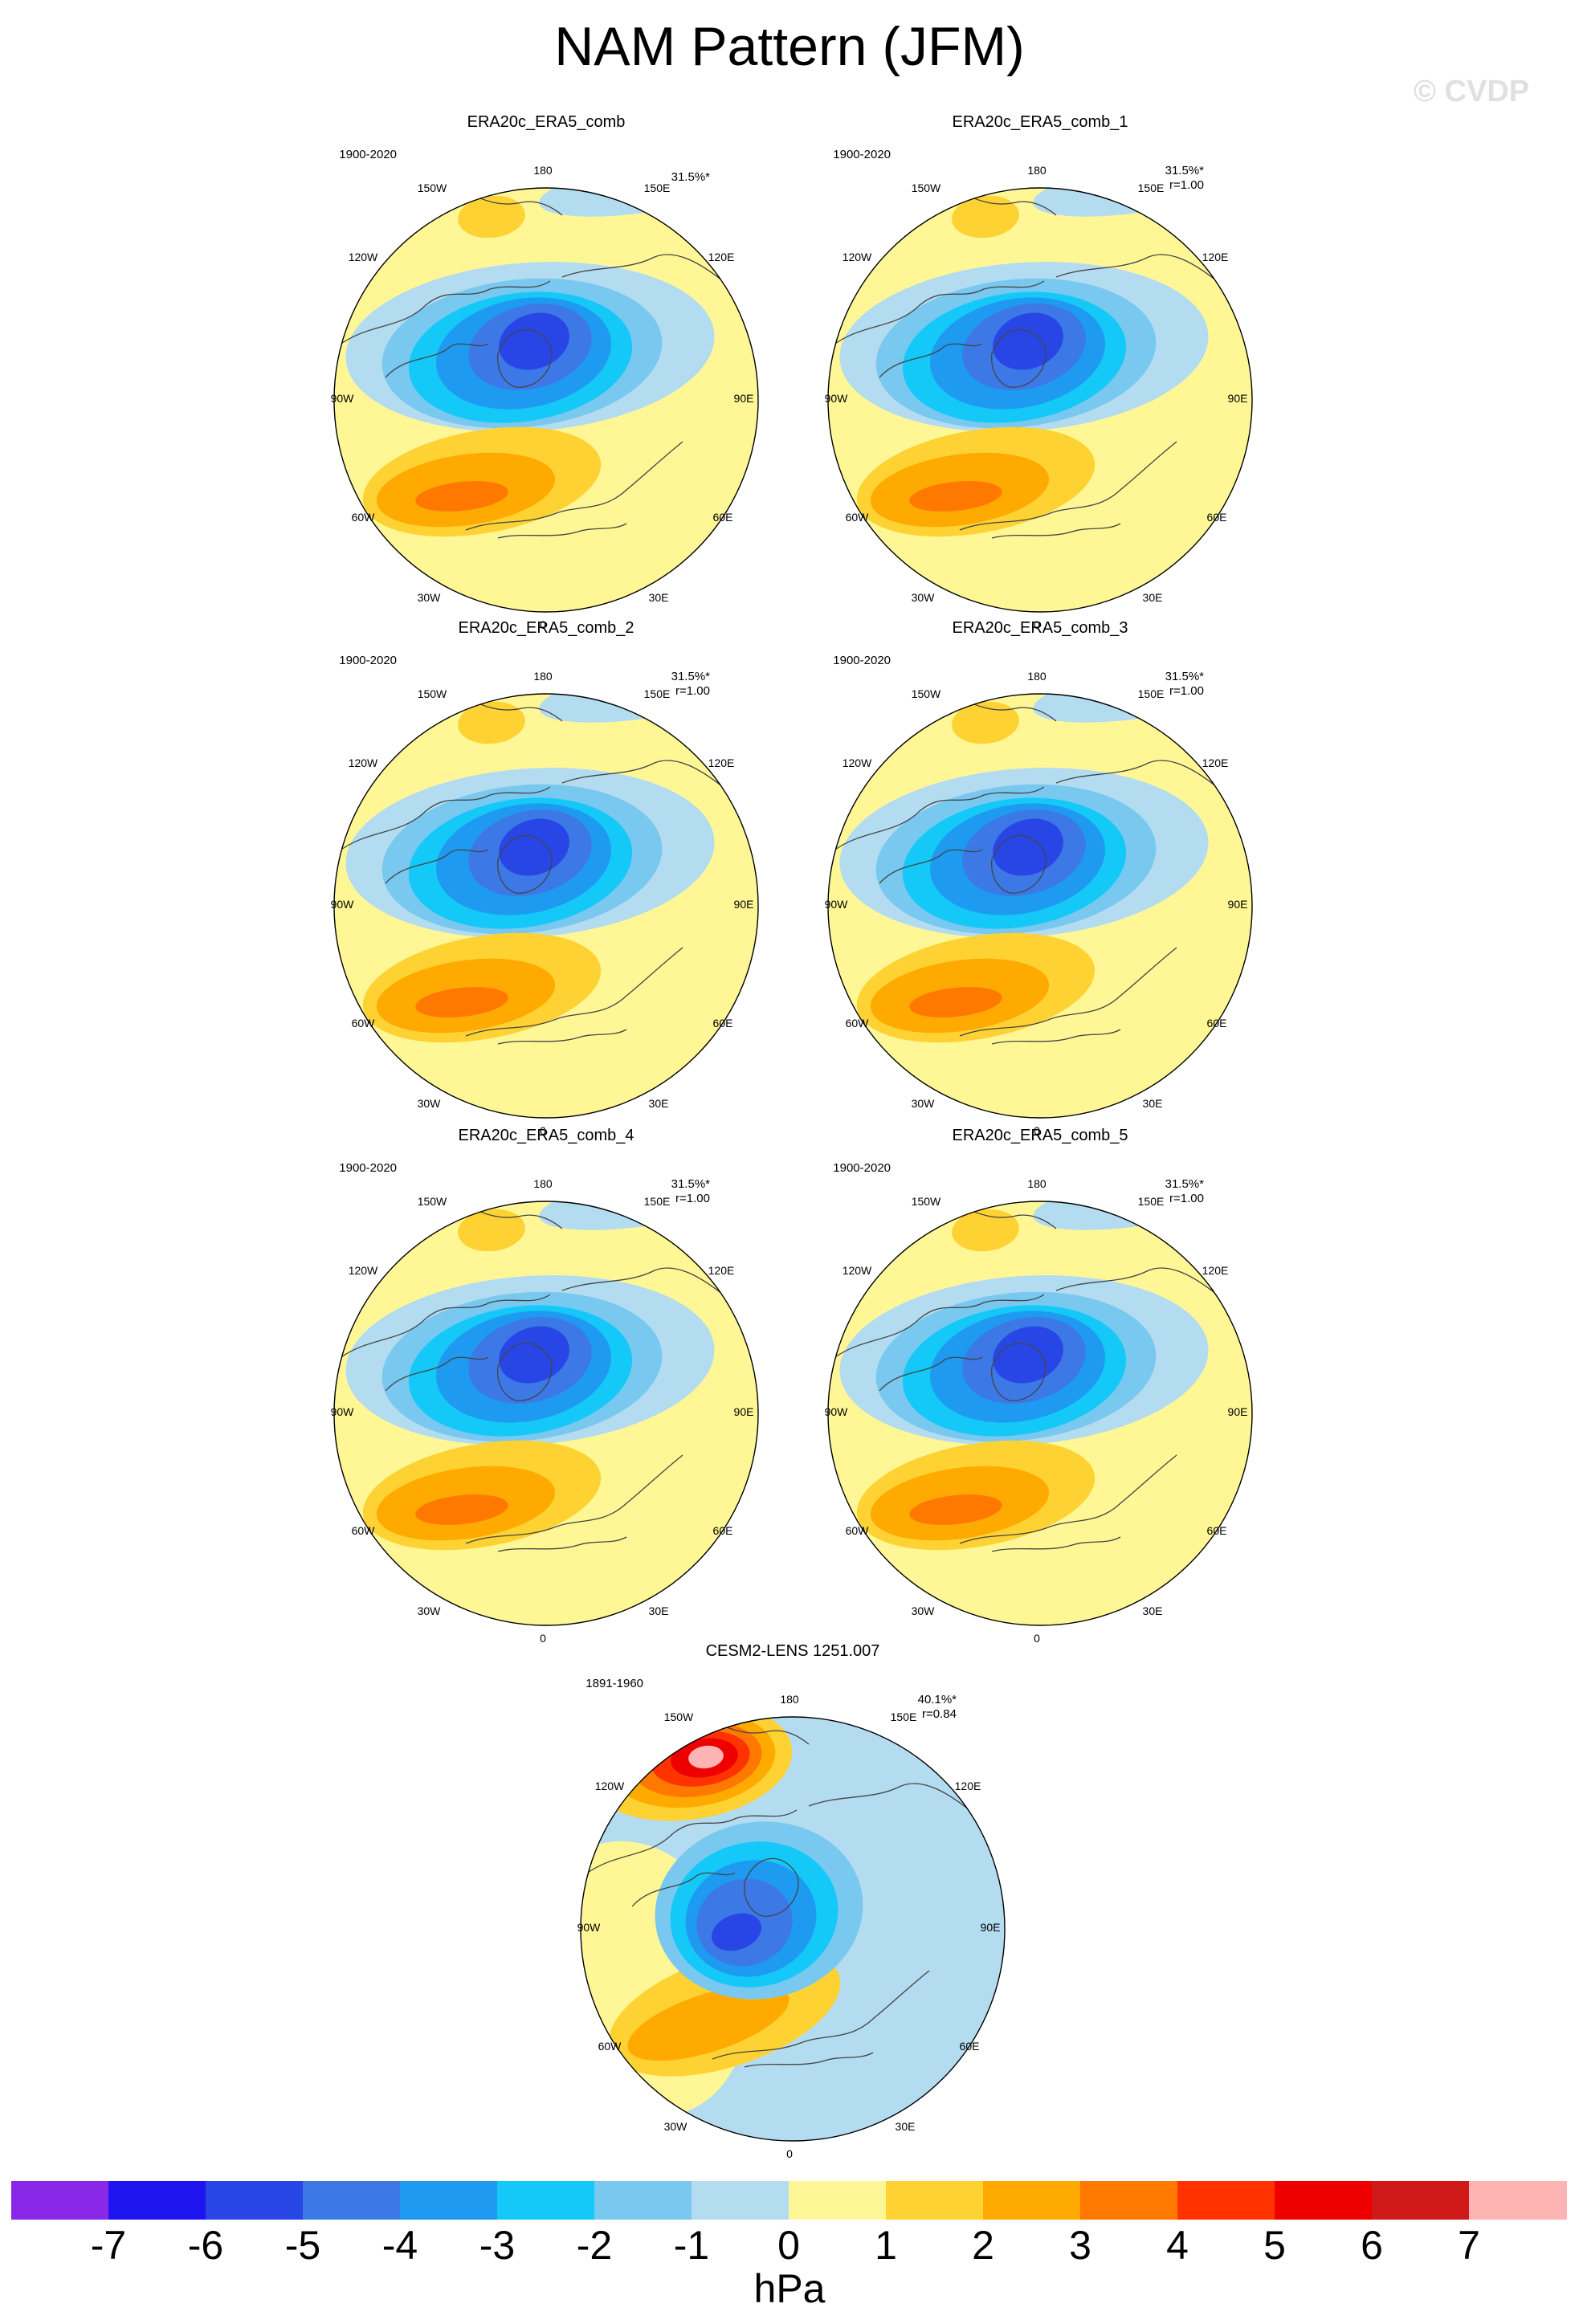 The width and height of the screenshot is (1579, 2324). I want to click on colorbar-tick-label: -2, so click(594, 2246).